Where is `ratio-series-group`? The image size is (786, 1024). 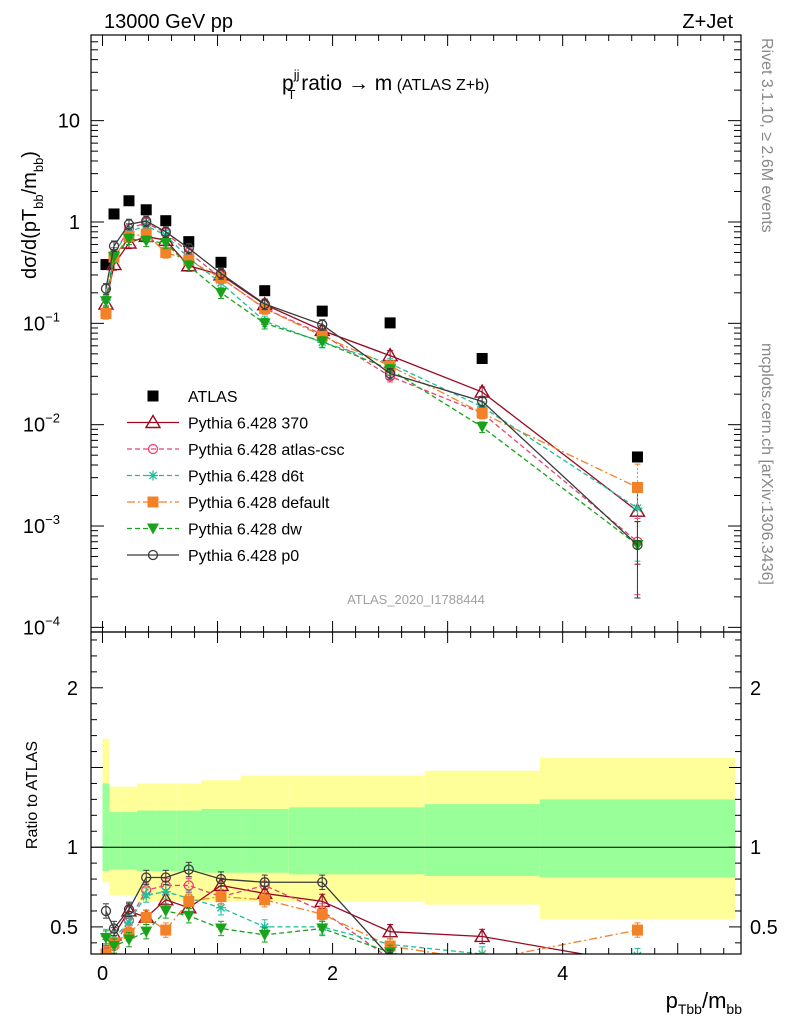 ratio-series-group is located at coordinates (371, 925).